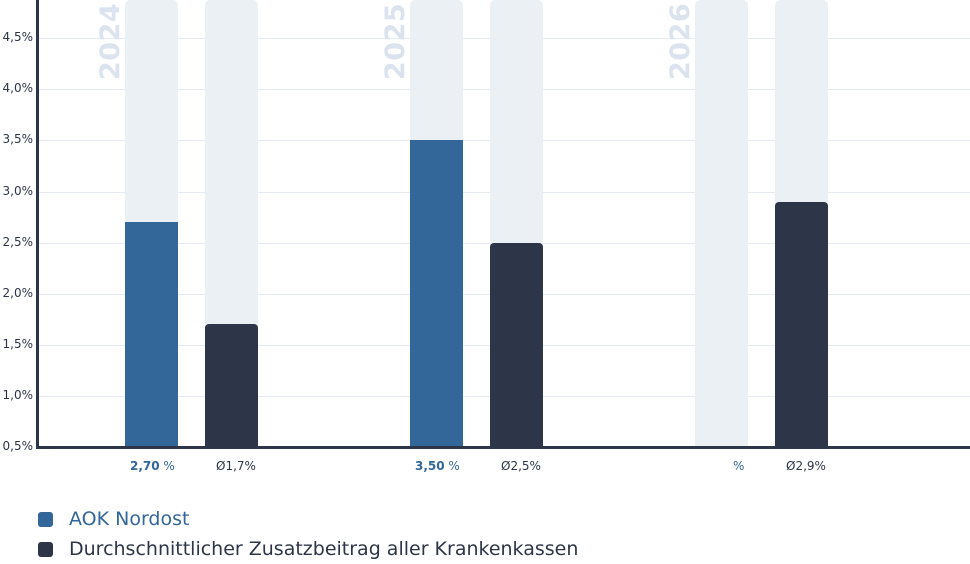 The height and width of the screenshot is (564, 970). I want to click on value-label-aok-nordost: %, so click(739, 466).